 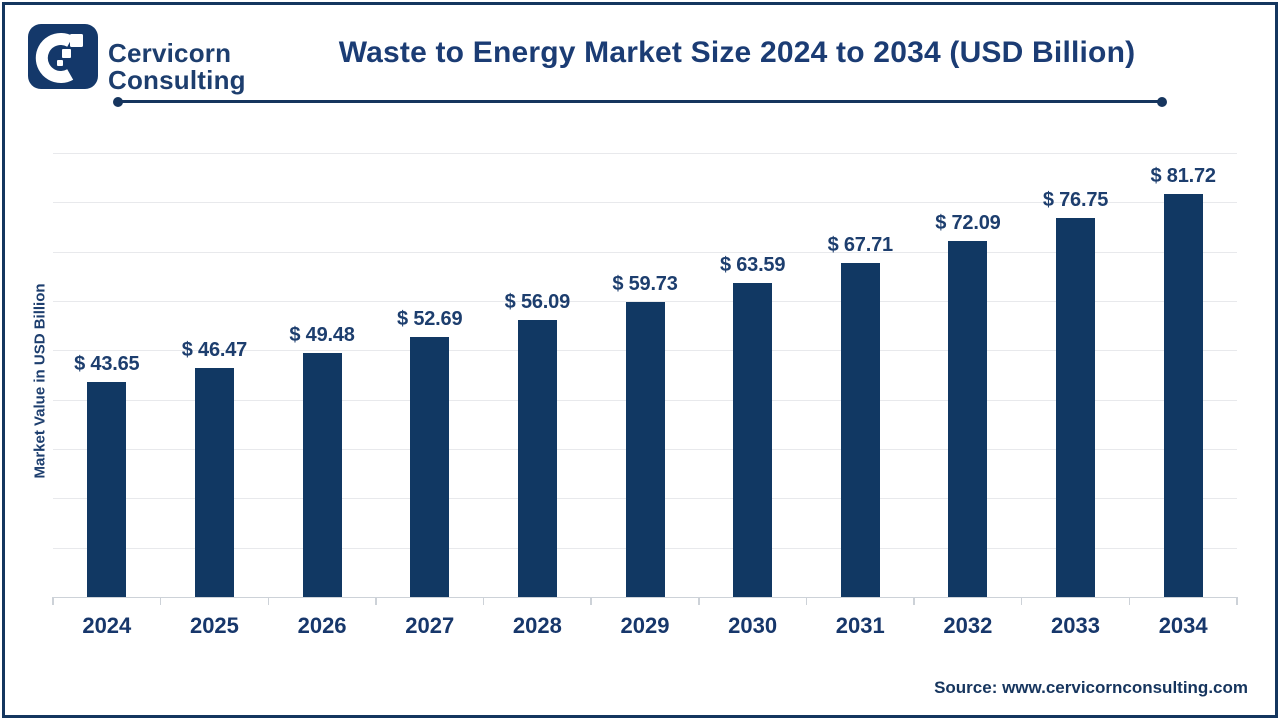 What do you see at coordinates (1091, 687) in the screenshot?
I see `source-note: Source: www.cervicornconsulting.com` at bounding box center [1091, 687].